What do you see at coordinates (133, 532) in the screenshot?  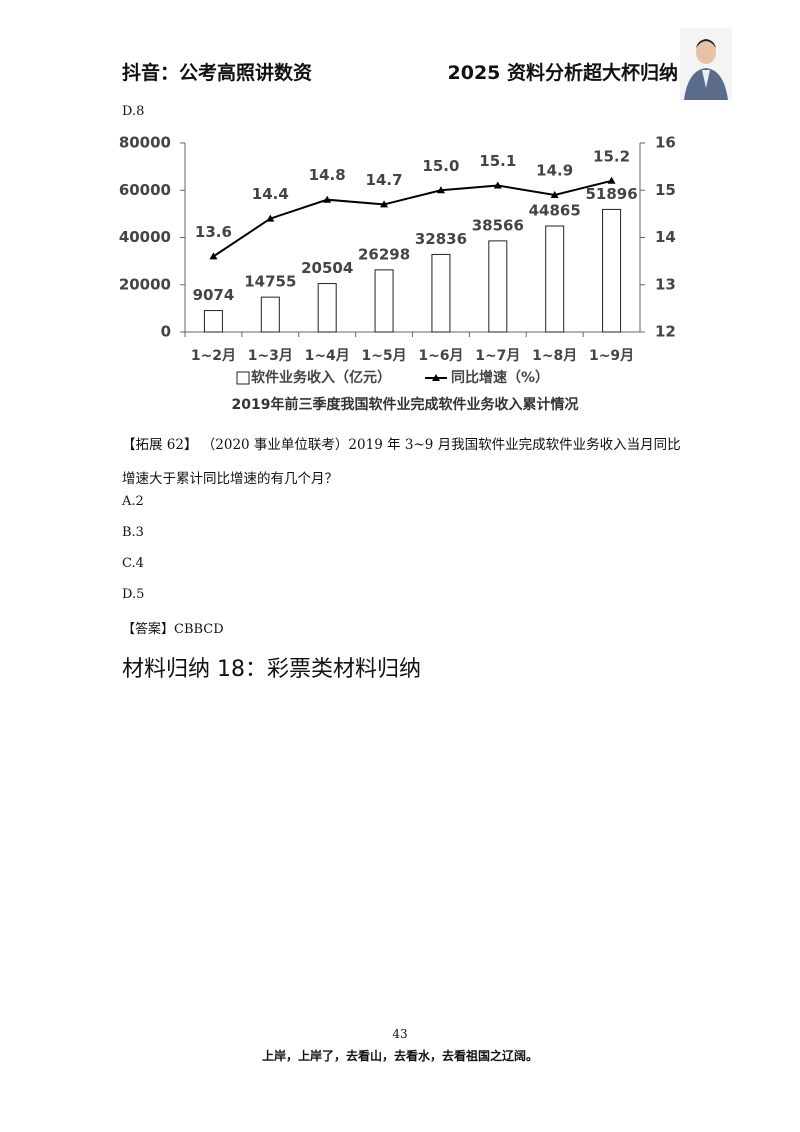 I see `option: B.3` at bounding box center [133, 532].